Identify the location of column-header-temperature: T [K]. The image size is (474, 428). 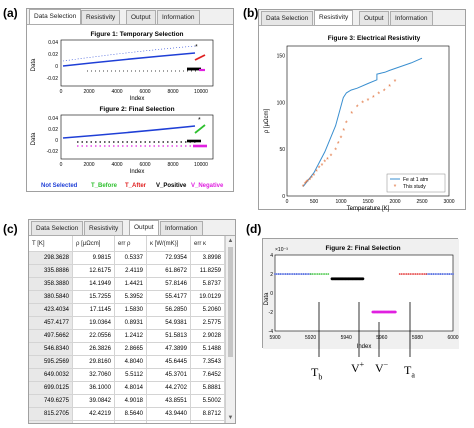
(51, 244).